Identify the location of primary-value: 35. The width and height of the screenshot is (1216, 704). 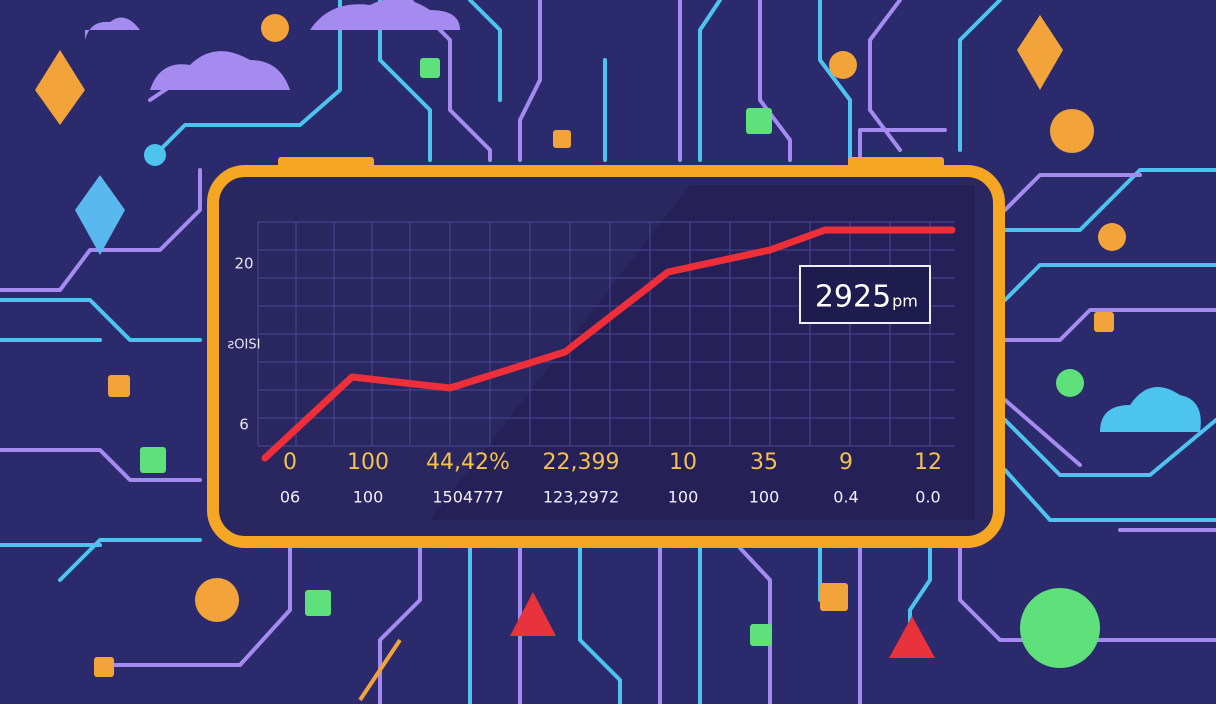
(764, 462).